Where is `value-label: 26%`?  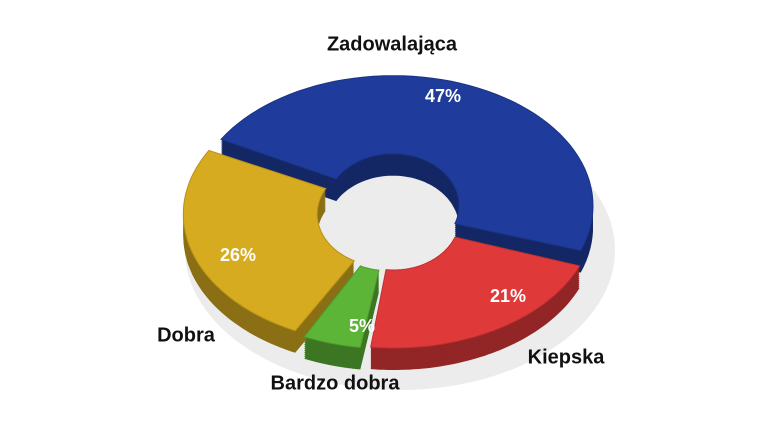 value-label: 26% is located at coordinates (238, 255).